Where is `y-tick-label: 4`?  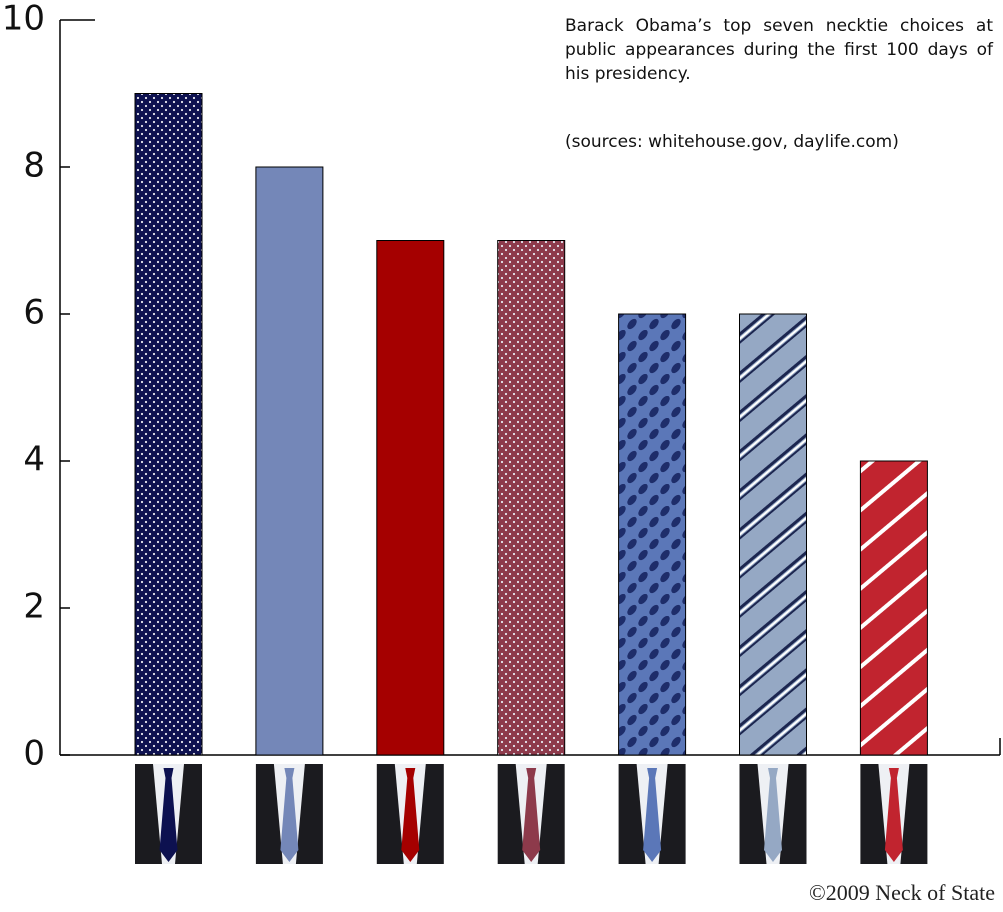 y-tick-label: 4 is located at coordinates (34, 460).